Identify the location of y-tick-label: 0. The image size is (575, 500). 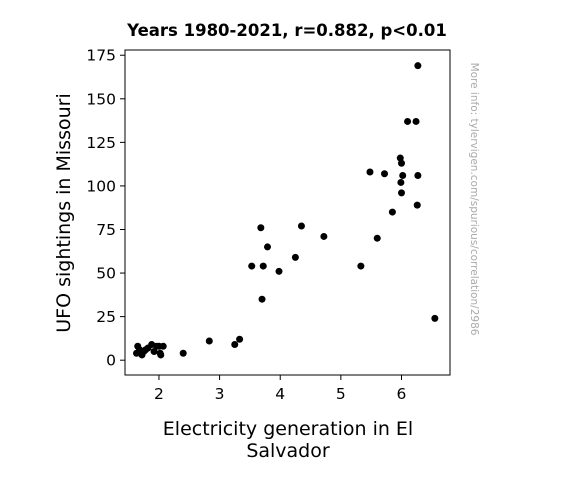
(111, 361).